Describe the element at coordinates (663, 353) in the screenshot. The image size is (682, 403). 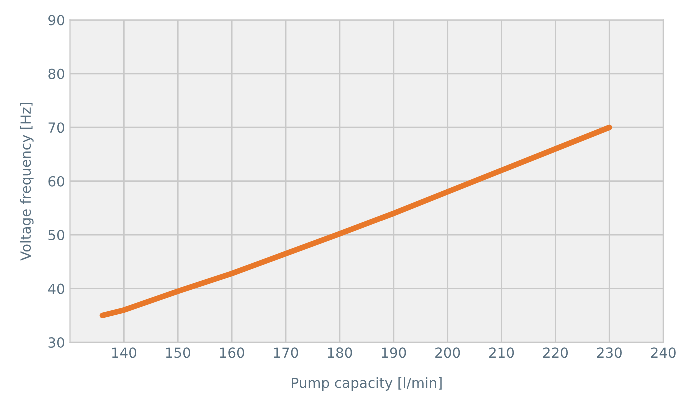
I see `x-tick-label: 240` at that location.